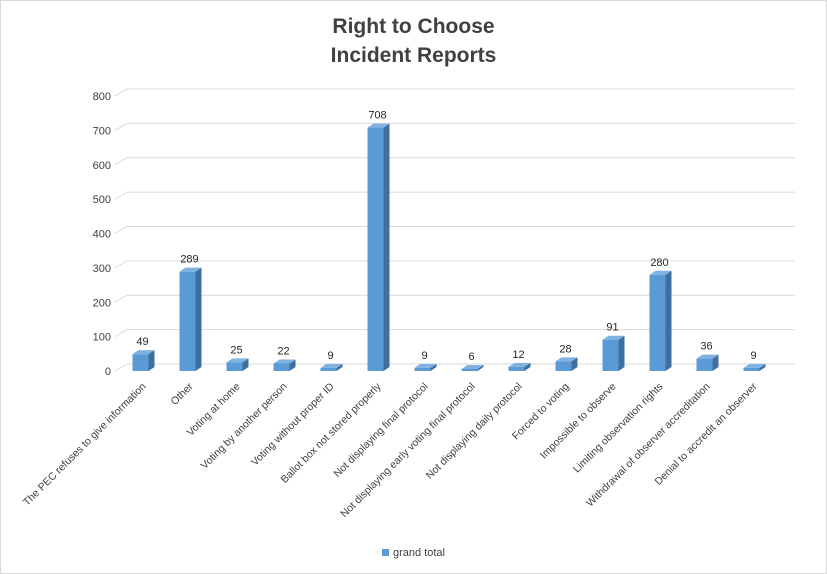 The height and width of the screenshot is (574, 827). Describe the element at coordinates (236, 350) in the screenshot. I see `data-label: 25` at that location.